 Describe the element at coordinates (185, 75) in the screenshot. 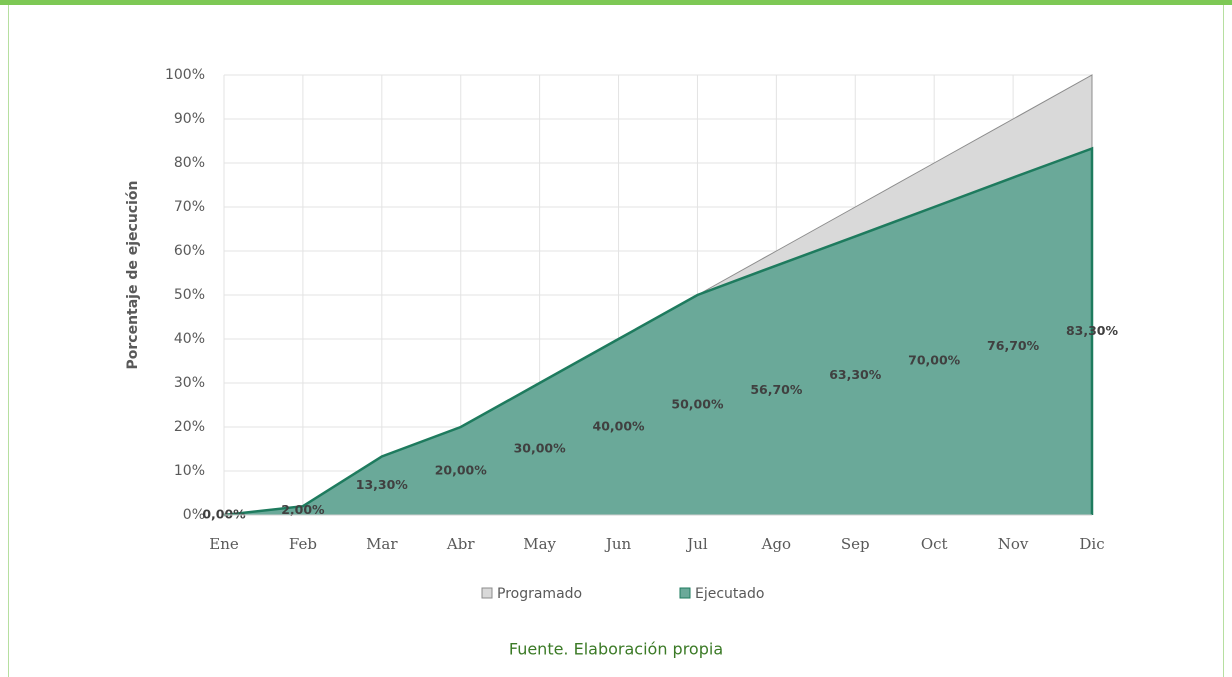

I see `y-tick-label: 100%` at that location.